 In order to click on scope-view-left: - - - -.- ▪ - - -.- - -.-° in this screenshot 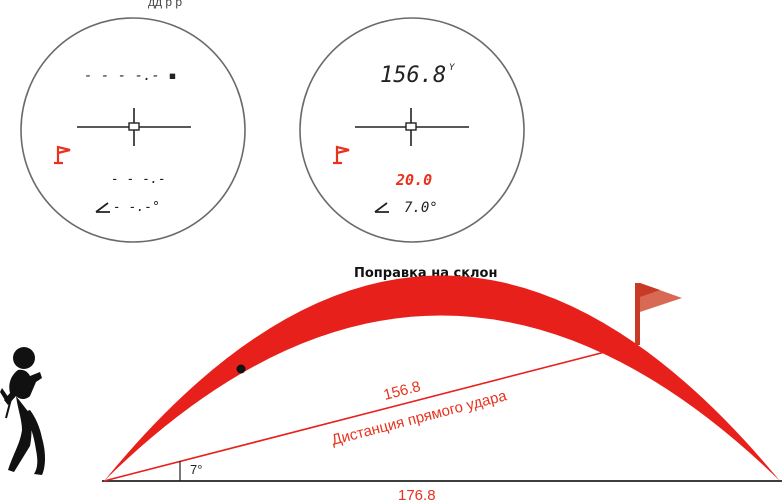, I will do `click(133, 130)`.